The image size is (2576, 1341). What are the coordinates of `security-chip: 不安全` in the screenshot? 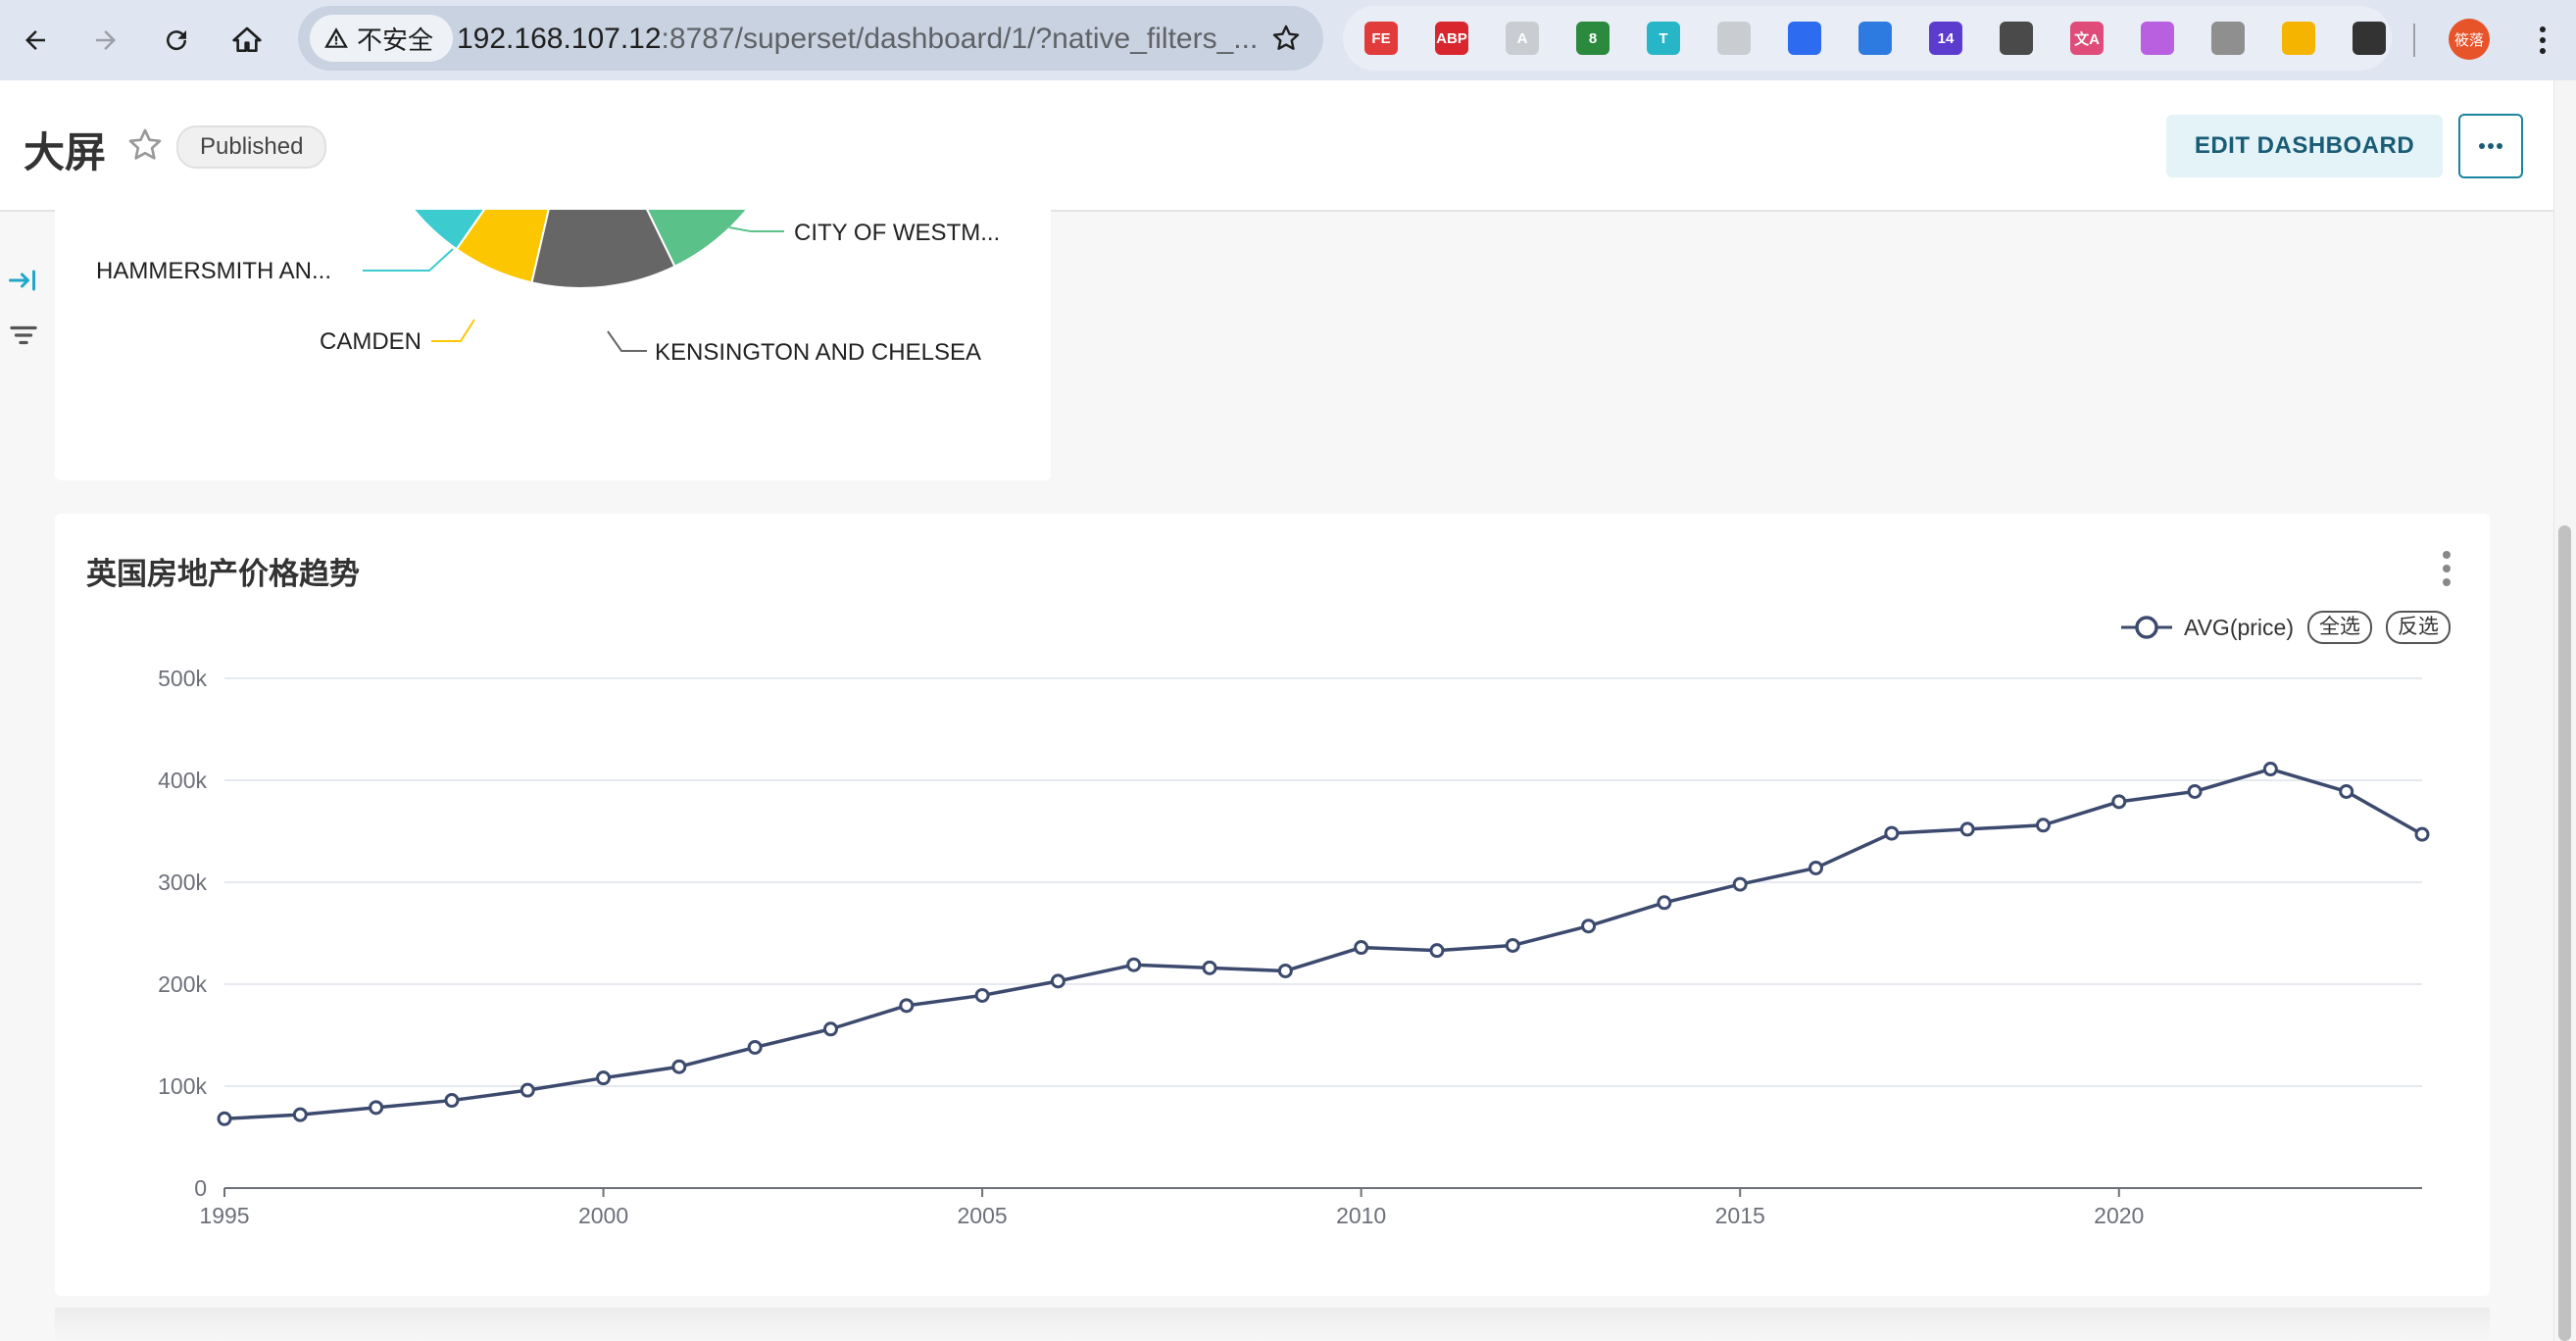 It's located at (382, 38).